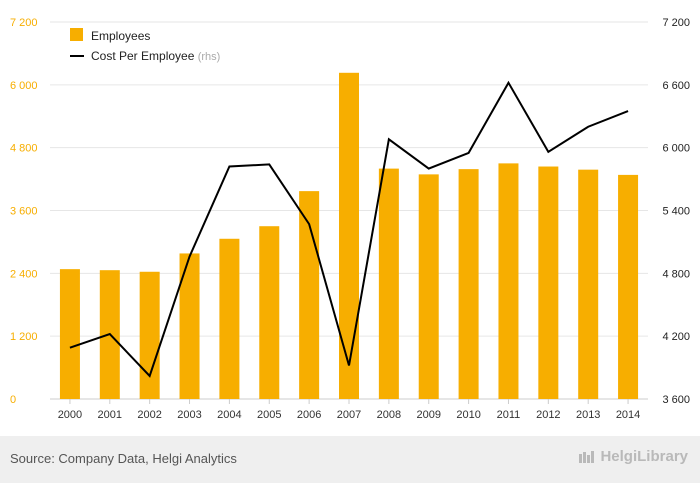  I want to click on x-tick-label: 2014, so click(628, 415).